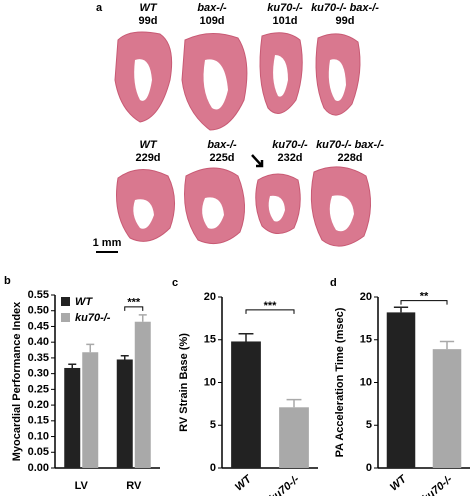 This screenshot has height=496, width=474. Describe the element at coordinates (175, 283) in the screenshot. I see `panel-letter: c` at that location.